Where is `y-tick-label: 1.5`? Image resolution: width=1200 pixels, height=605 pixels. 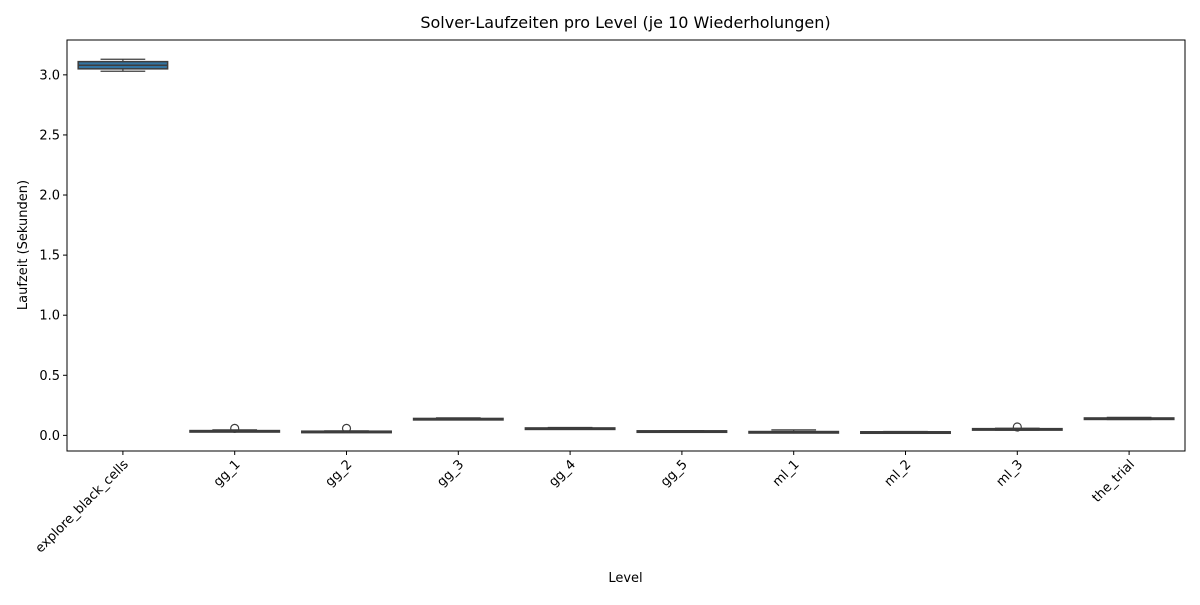
y-tick-label: 1.5 is located at coordinates (49, 256).